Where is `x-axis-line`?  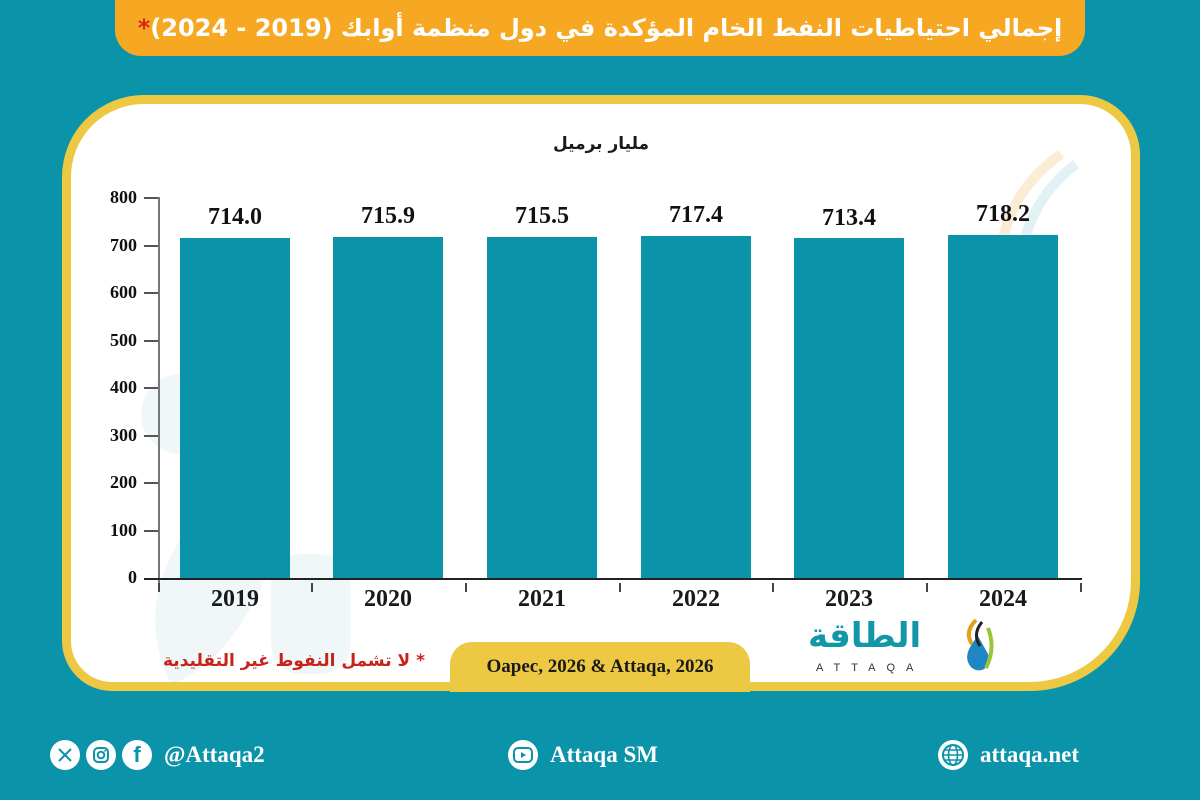 x-axis-line is located at coordinates (613, 579).